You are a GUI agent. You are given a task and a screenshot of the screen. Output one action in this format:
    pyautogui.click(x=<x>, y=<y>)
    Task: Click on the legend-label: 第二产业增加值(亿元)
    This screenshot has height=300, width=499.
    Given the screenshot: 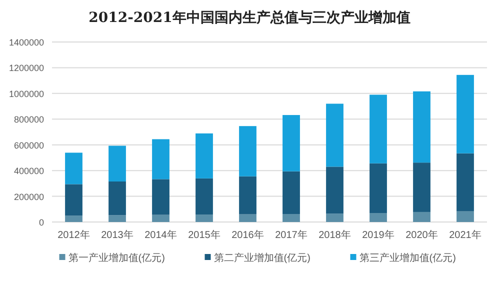 What is the action you would take?
    pyautogui.click(x=262, y=258)
    